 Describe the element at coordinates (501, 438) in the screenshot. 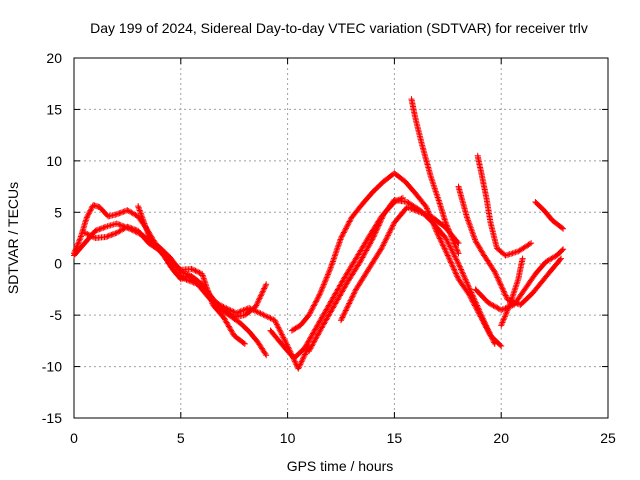

I see `x-tick-label: 20` at that location.